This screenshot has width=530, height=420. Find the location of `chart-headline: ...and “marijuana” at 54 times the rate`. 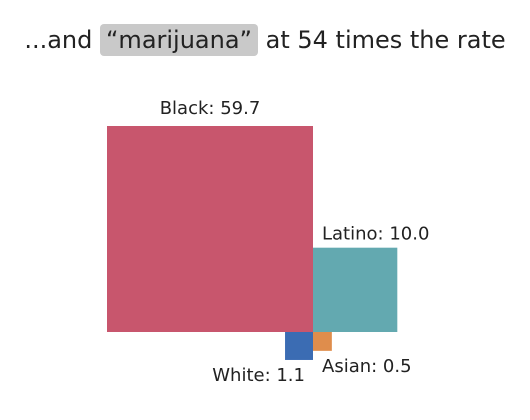

chart-headline: ...and “marijuana” at 54 times the rate is located at coordinates (265, 40).